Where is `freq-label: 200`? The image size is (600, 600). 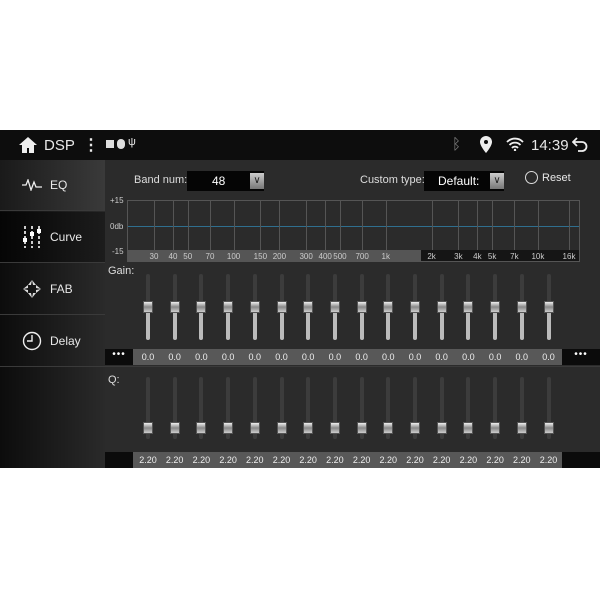 freq-label: 200 is located at coordinates (279, 256).